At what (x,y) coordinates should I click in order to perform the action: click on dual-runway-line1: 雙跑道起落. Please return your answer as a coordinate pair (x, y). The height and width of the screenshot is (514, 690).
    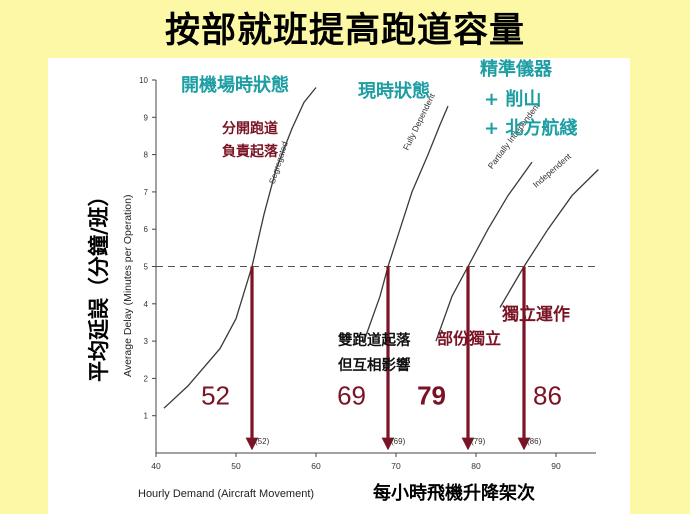
    Looking at the image, I should click on (374, 340).